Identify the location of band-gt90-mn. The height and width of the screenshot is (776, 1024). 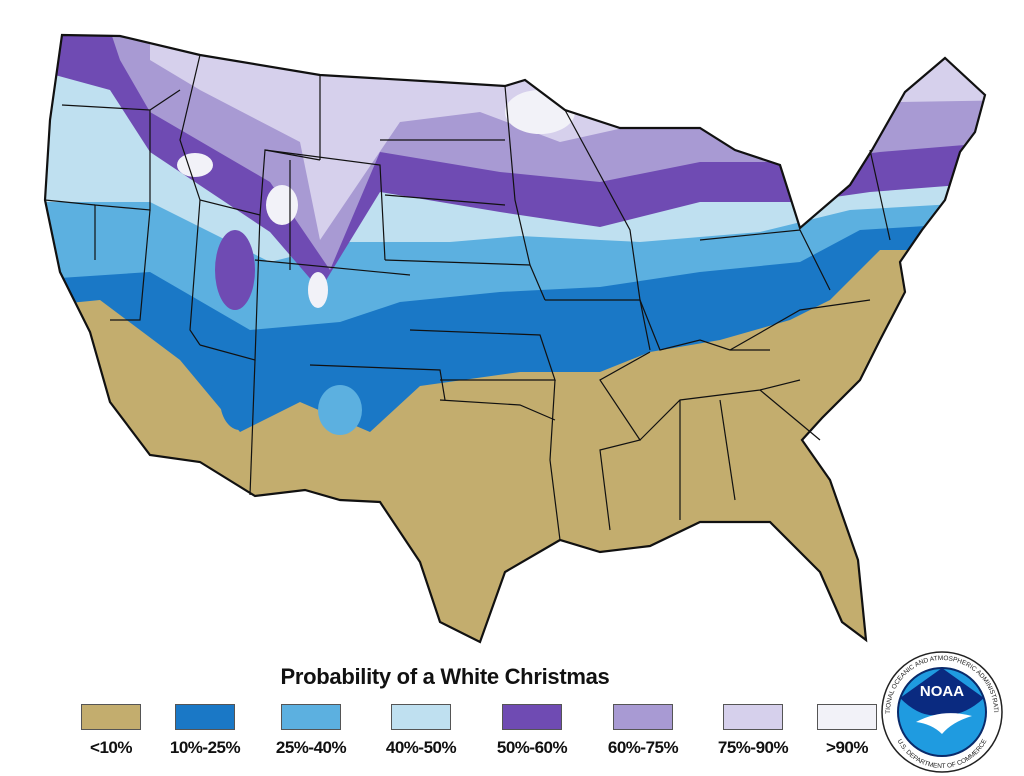
(540, 112).